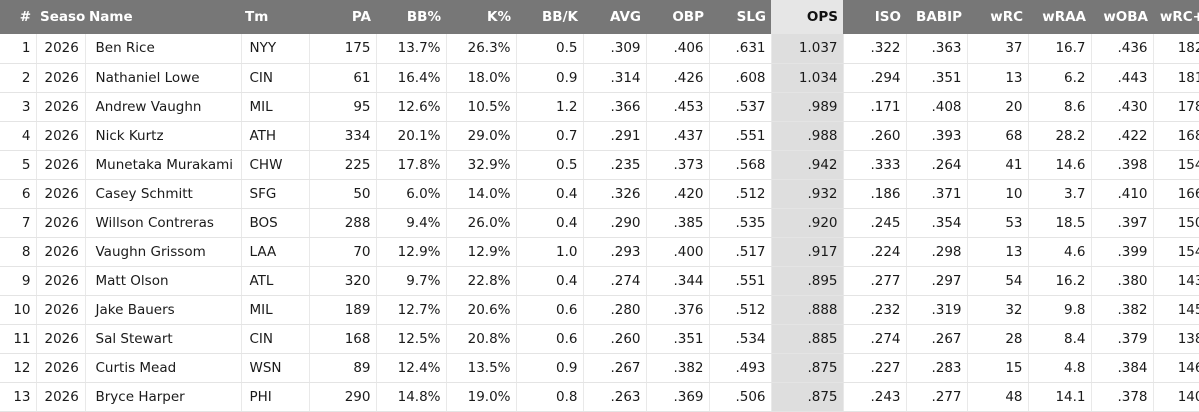 This screenshot has height=412, width=1199. I want to click on column-header-woba: wOBA, so click(1125, 17).